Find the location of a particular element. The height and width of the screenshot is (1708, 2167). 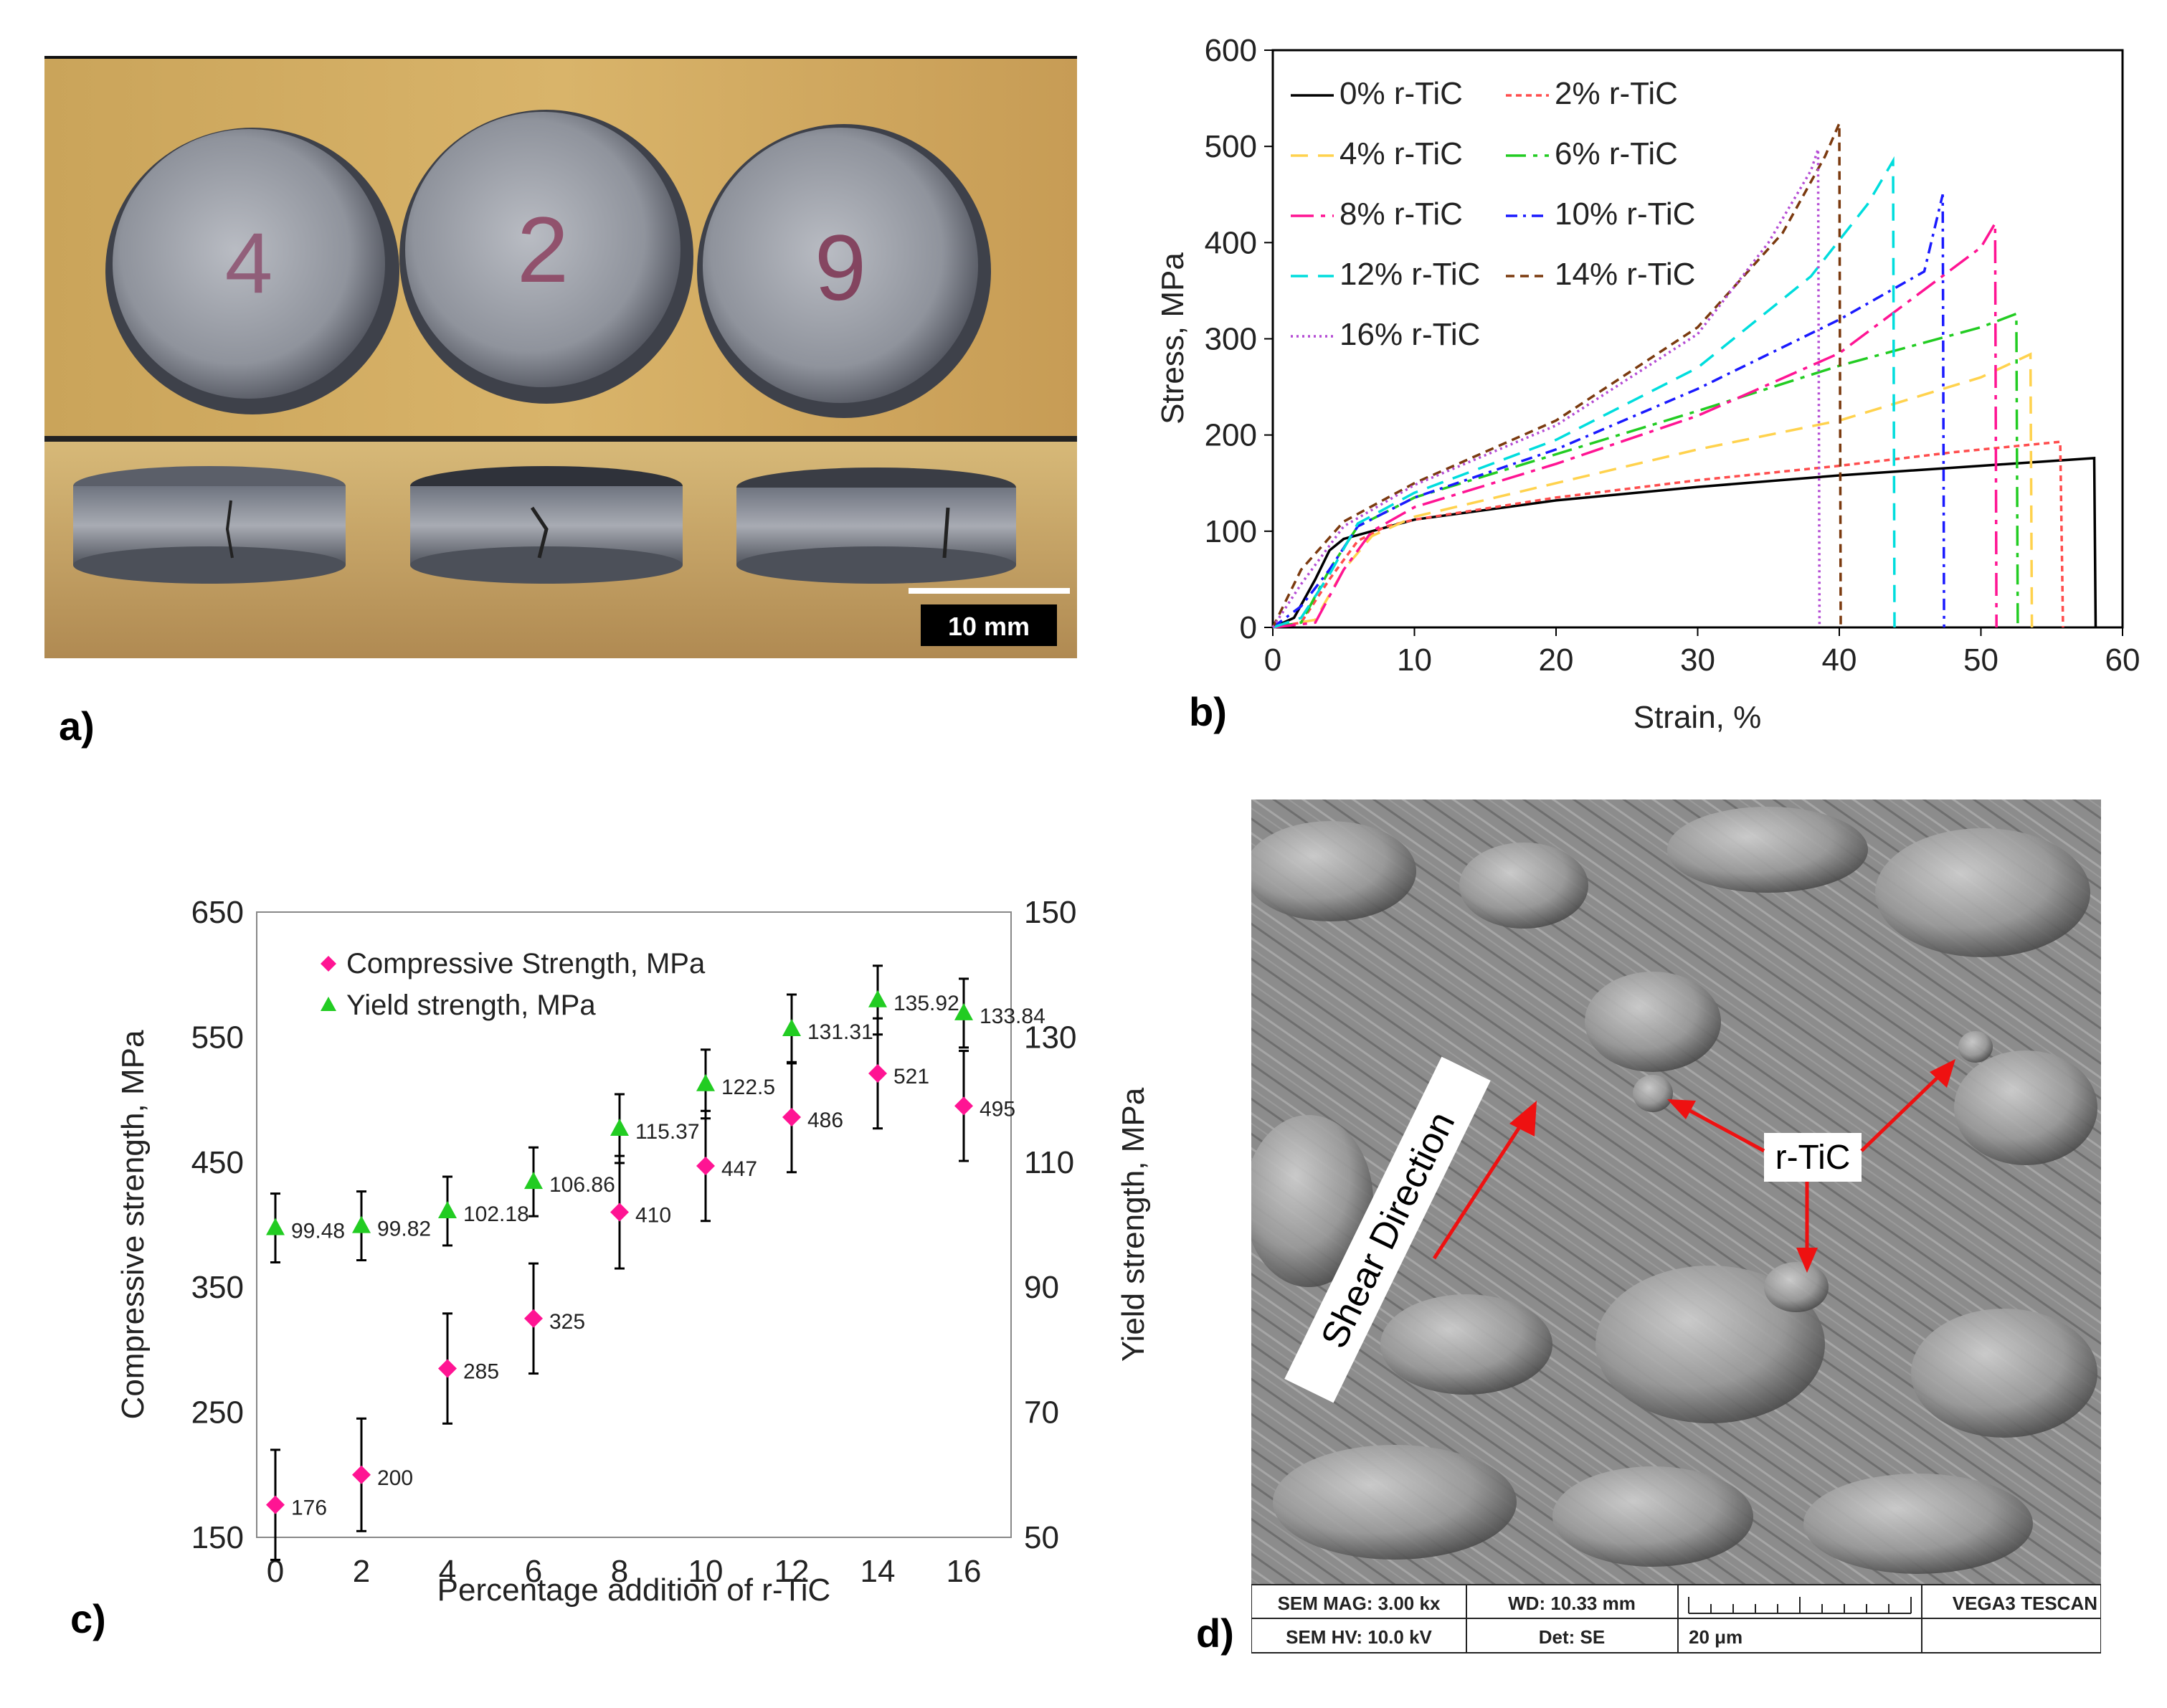

legend-label: 2% r-TiC is located at coordinates (1616, 94).